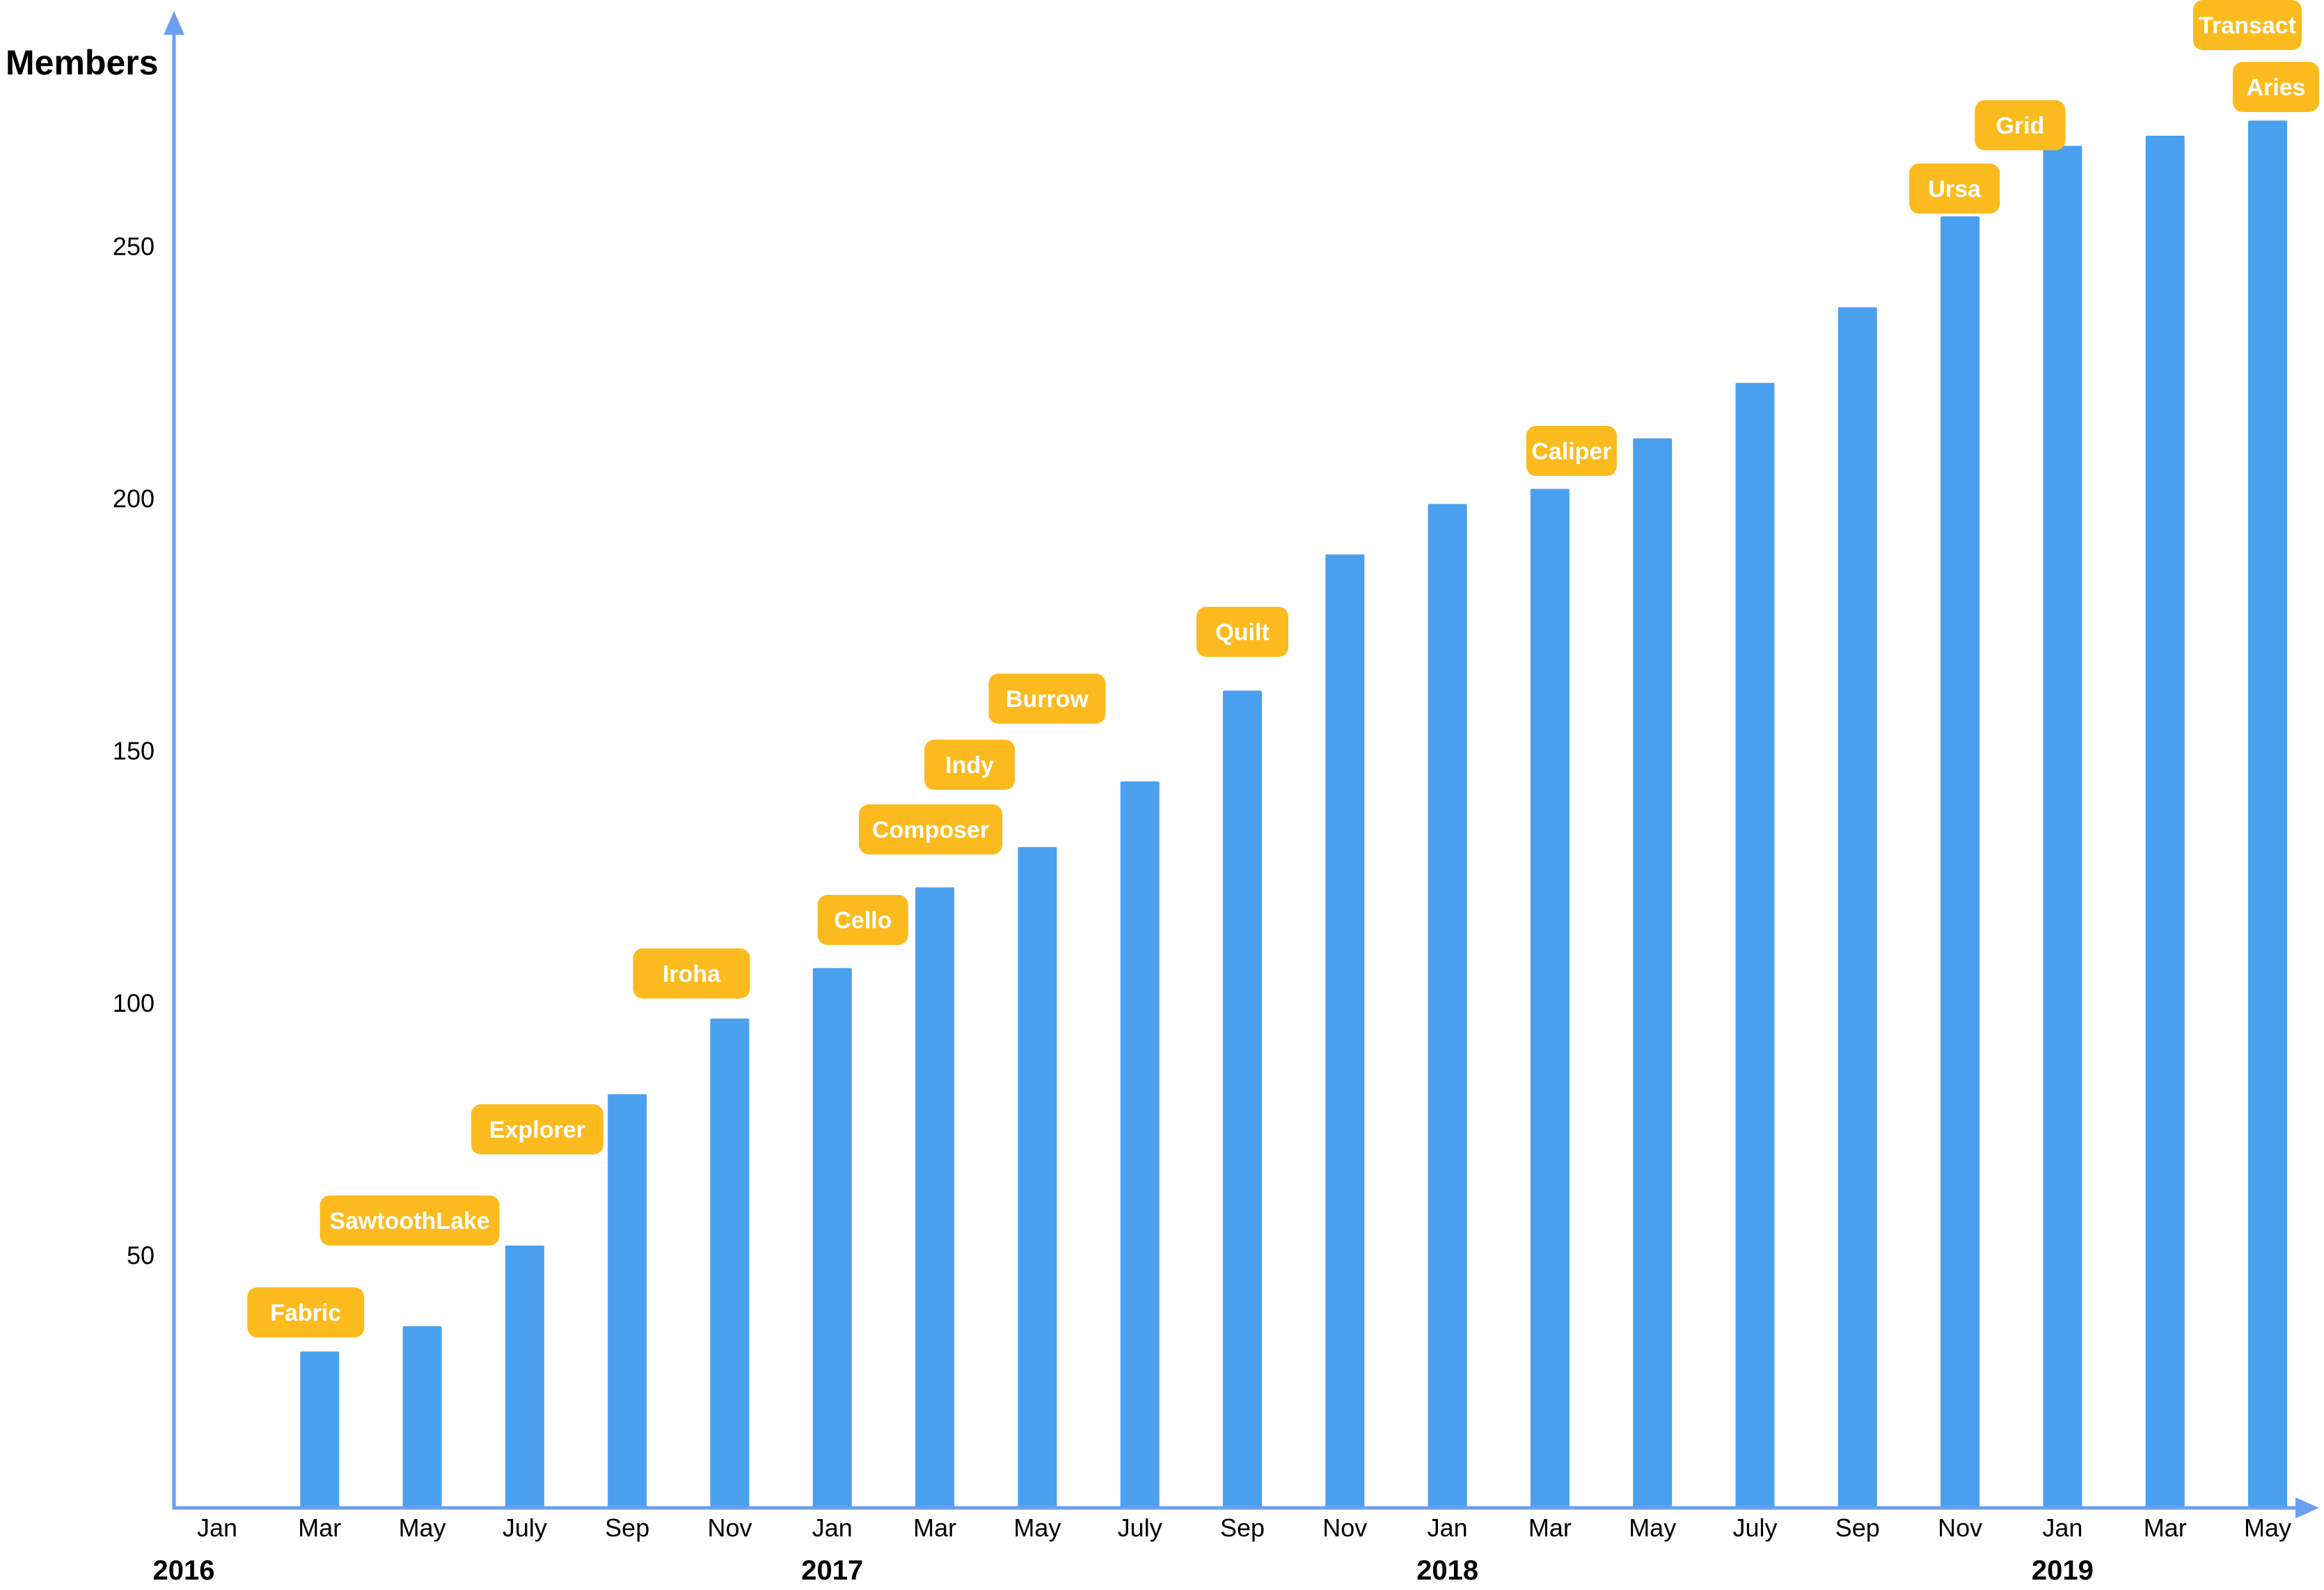 The height and width of the screenshot is (1590, 2324). What do you see at coordinates (184, 1571) in the screenshot?
I see `year-label: 2016` at bounding box center [184, 1571].